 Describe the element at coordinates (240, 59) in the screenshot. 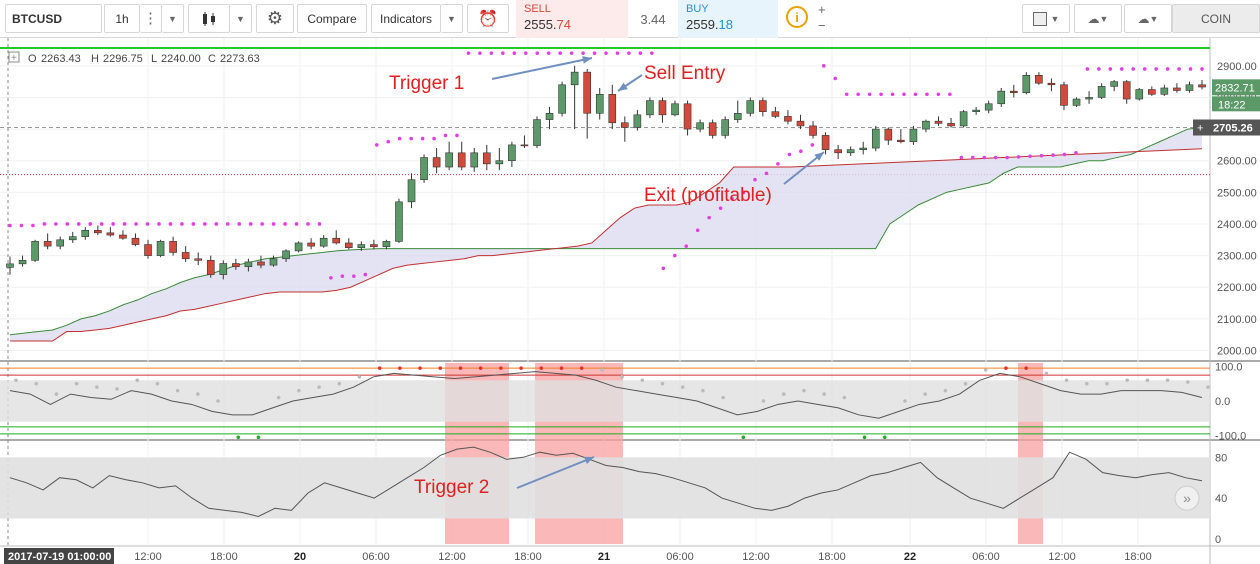

I see `legend-c-value: 2273.63` at that location.